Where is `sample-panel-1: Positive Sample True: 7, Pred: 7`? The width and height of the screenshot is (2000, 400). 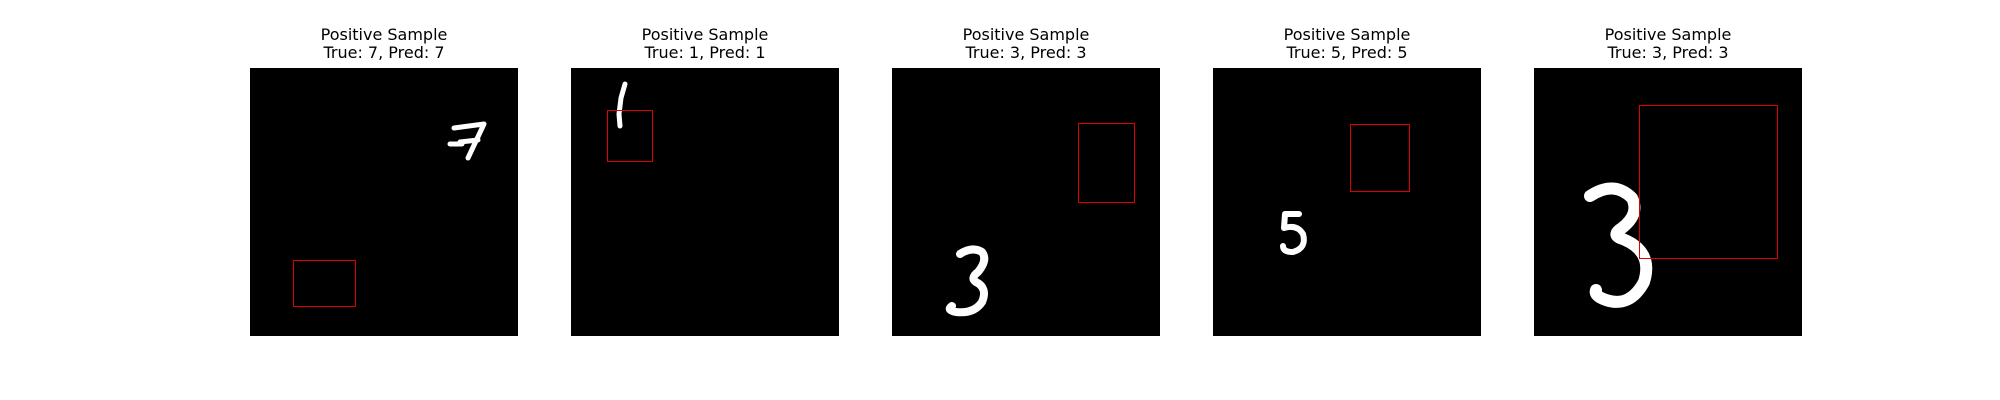 sample-panel-1: Positive Sample True: 7, Pred: 7 is located at coordinates (384, 181).